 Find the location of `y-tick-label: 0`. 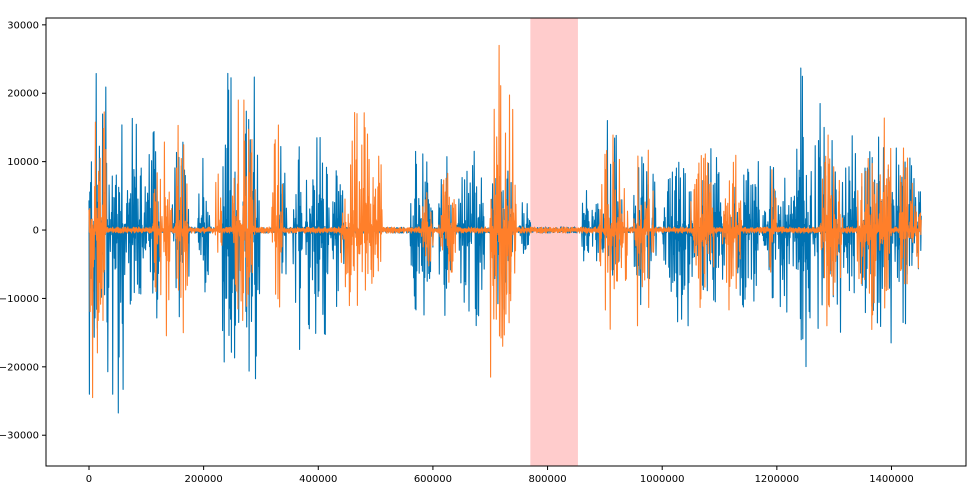

y-tick-label: 0 is located at coordinates (36, 231).